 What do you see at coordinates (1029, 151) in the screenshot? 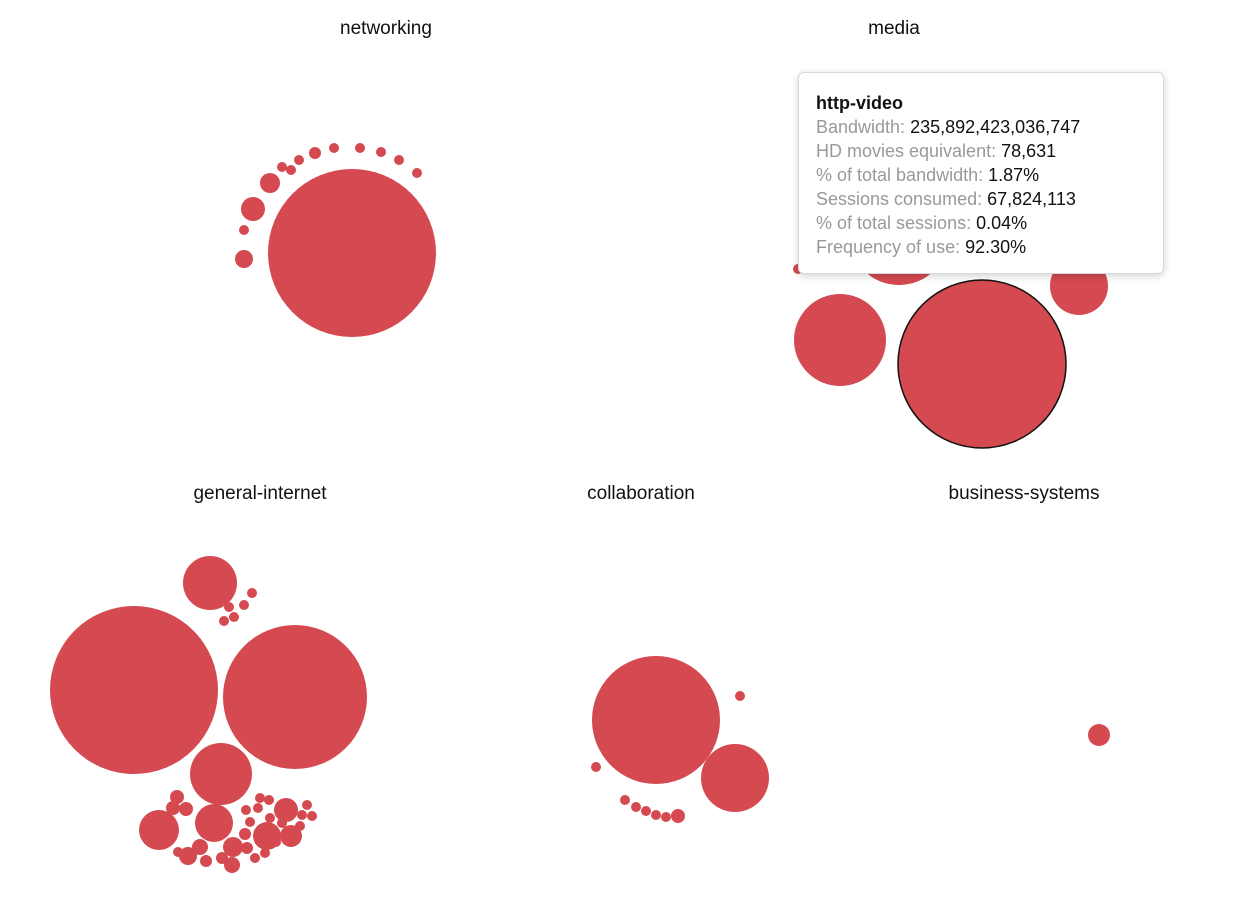
I see `tooltip-value: 78,631` at bounding box center [1029, 151].